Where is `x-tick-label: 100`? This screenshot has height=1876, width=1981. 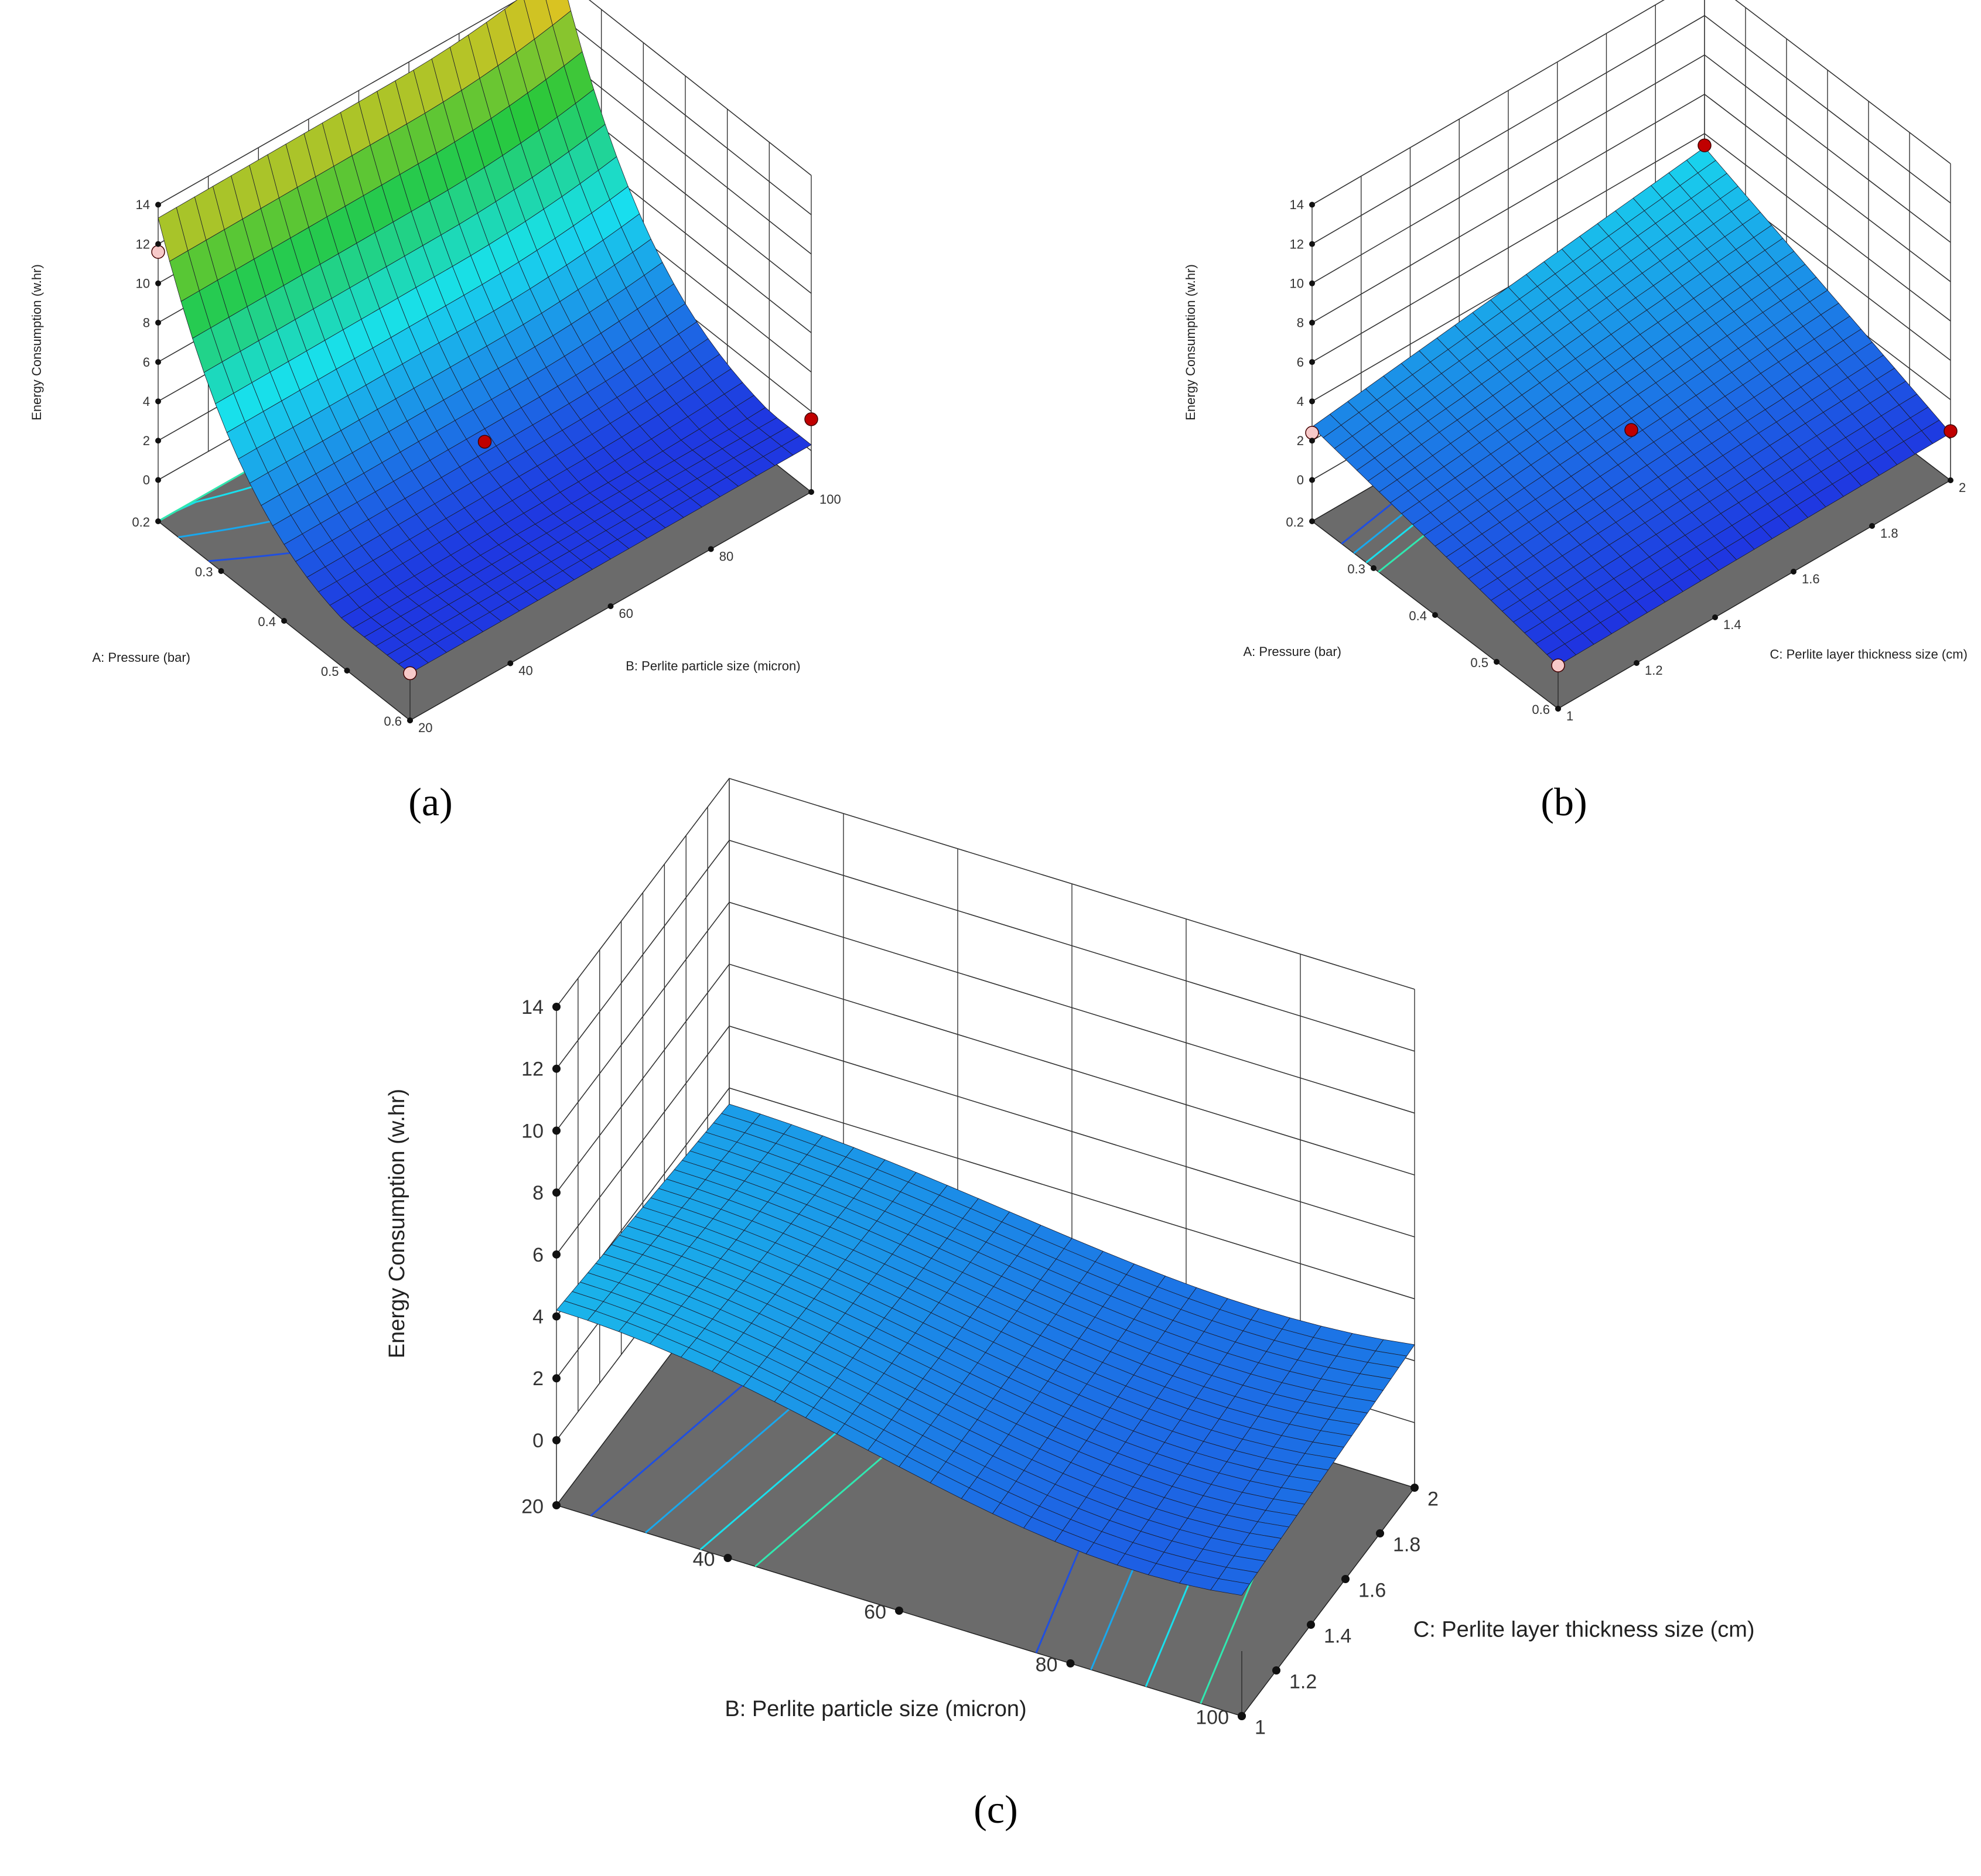 x-tick-label: 100 is located at coordinates (1213, 1718).